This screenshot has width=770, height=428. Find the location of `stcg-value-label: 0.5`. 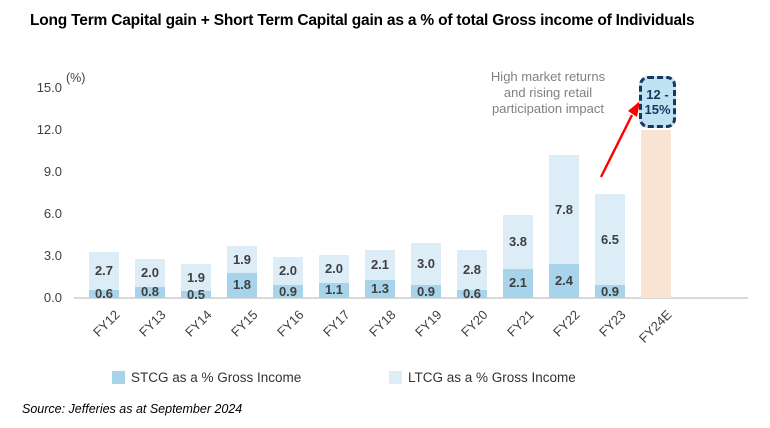

stcg-value-label: 0.5 is located at coordinates (196, 294).